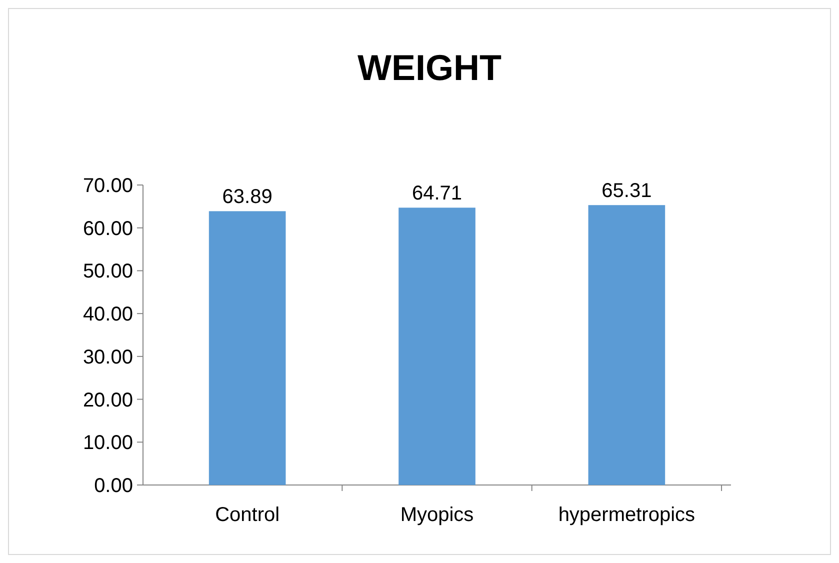  What do you see at coordinates (113, 486) in the screenshot?
I see `y-tick-label: 0.00` at bounding box center [113, 486].